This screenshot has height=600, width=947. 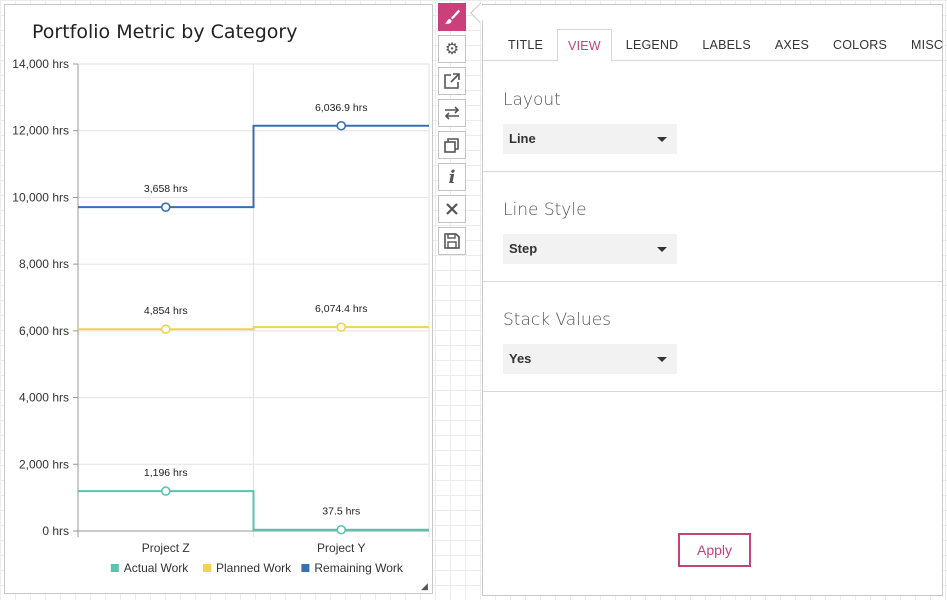 I want to click on y-tick-label: 2,000 hrs, so click(x=44, y=464).